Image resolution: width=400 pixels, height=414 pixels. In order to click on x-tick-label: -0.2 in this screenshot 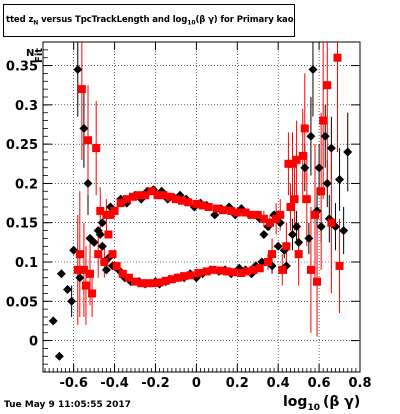, I will do `click(155, 383)`.